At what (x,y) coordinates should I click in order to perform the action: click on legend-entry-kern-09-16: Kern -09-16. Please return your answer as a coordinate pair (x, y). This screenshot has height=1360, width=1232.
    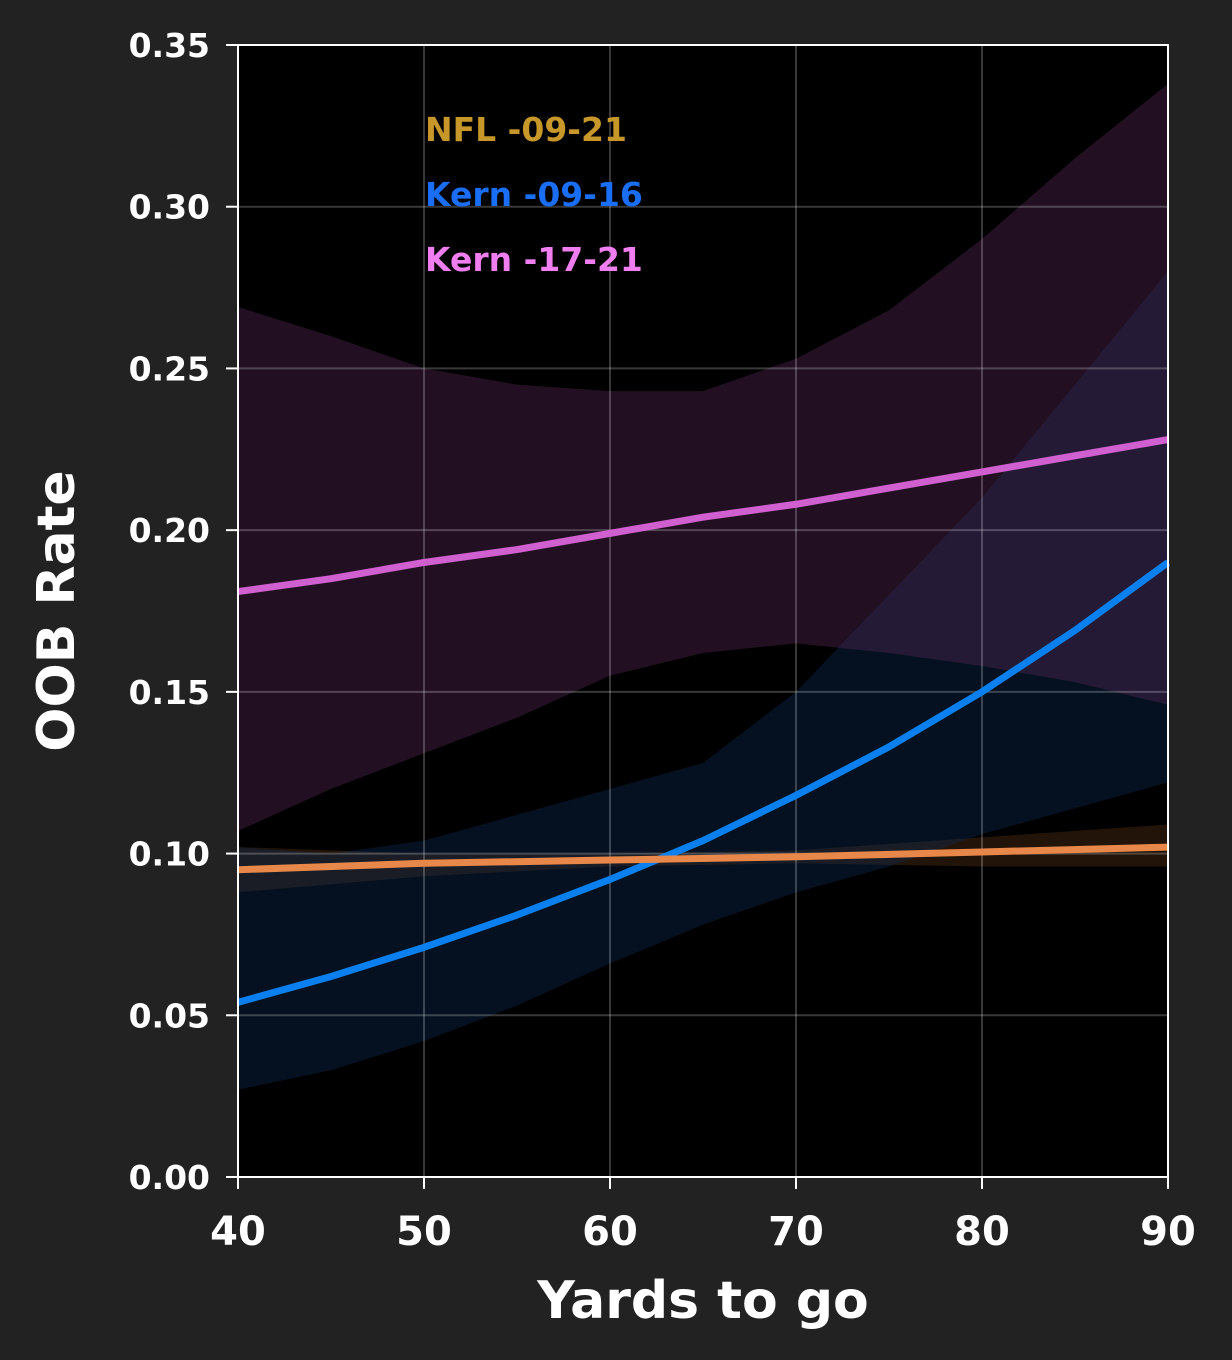
    Looking at the image, I should click on (534, 194).